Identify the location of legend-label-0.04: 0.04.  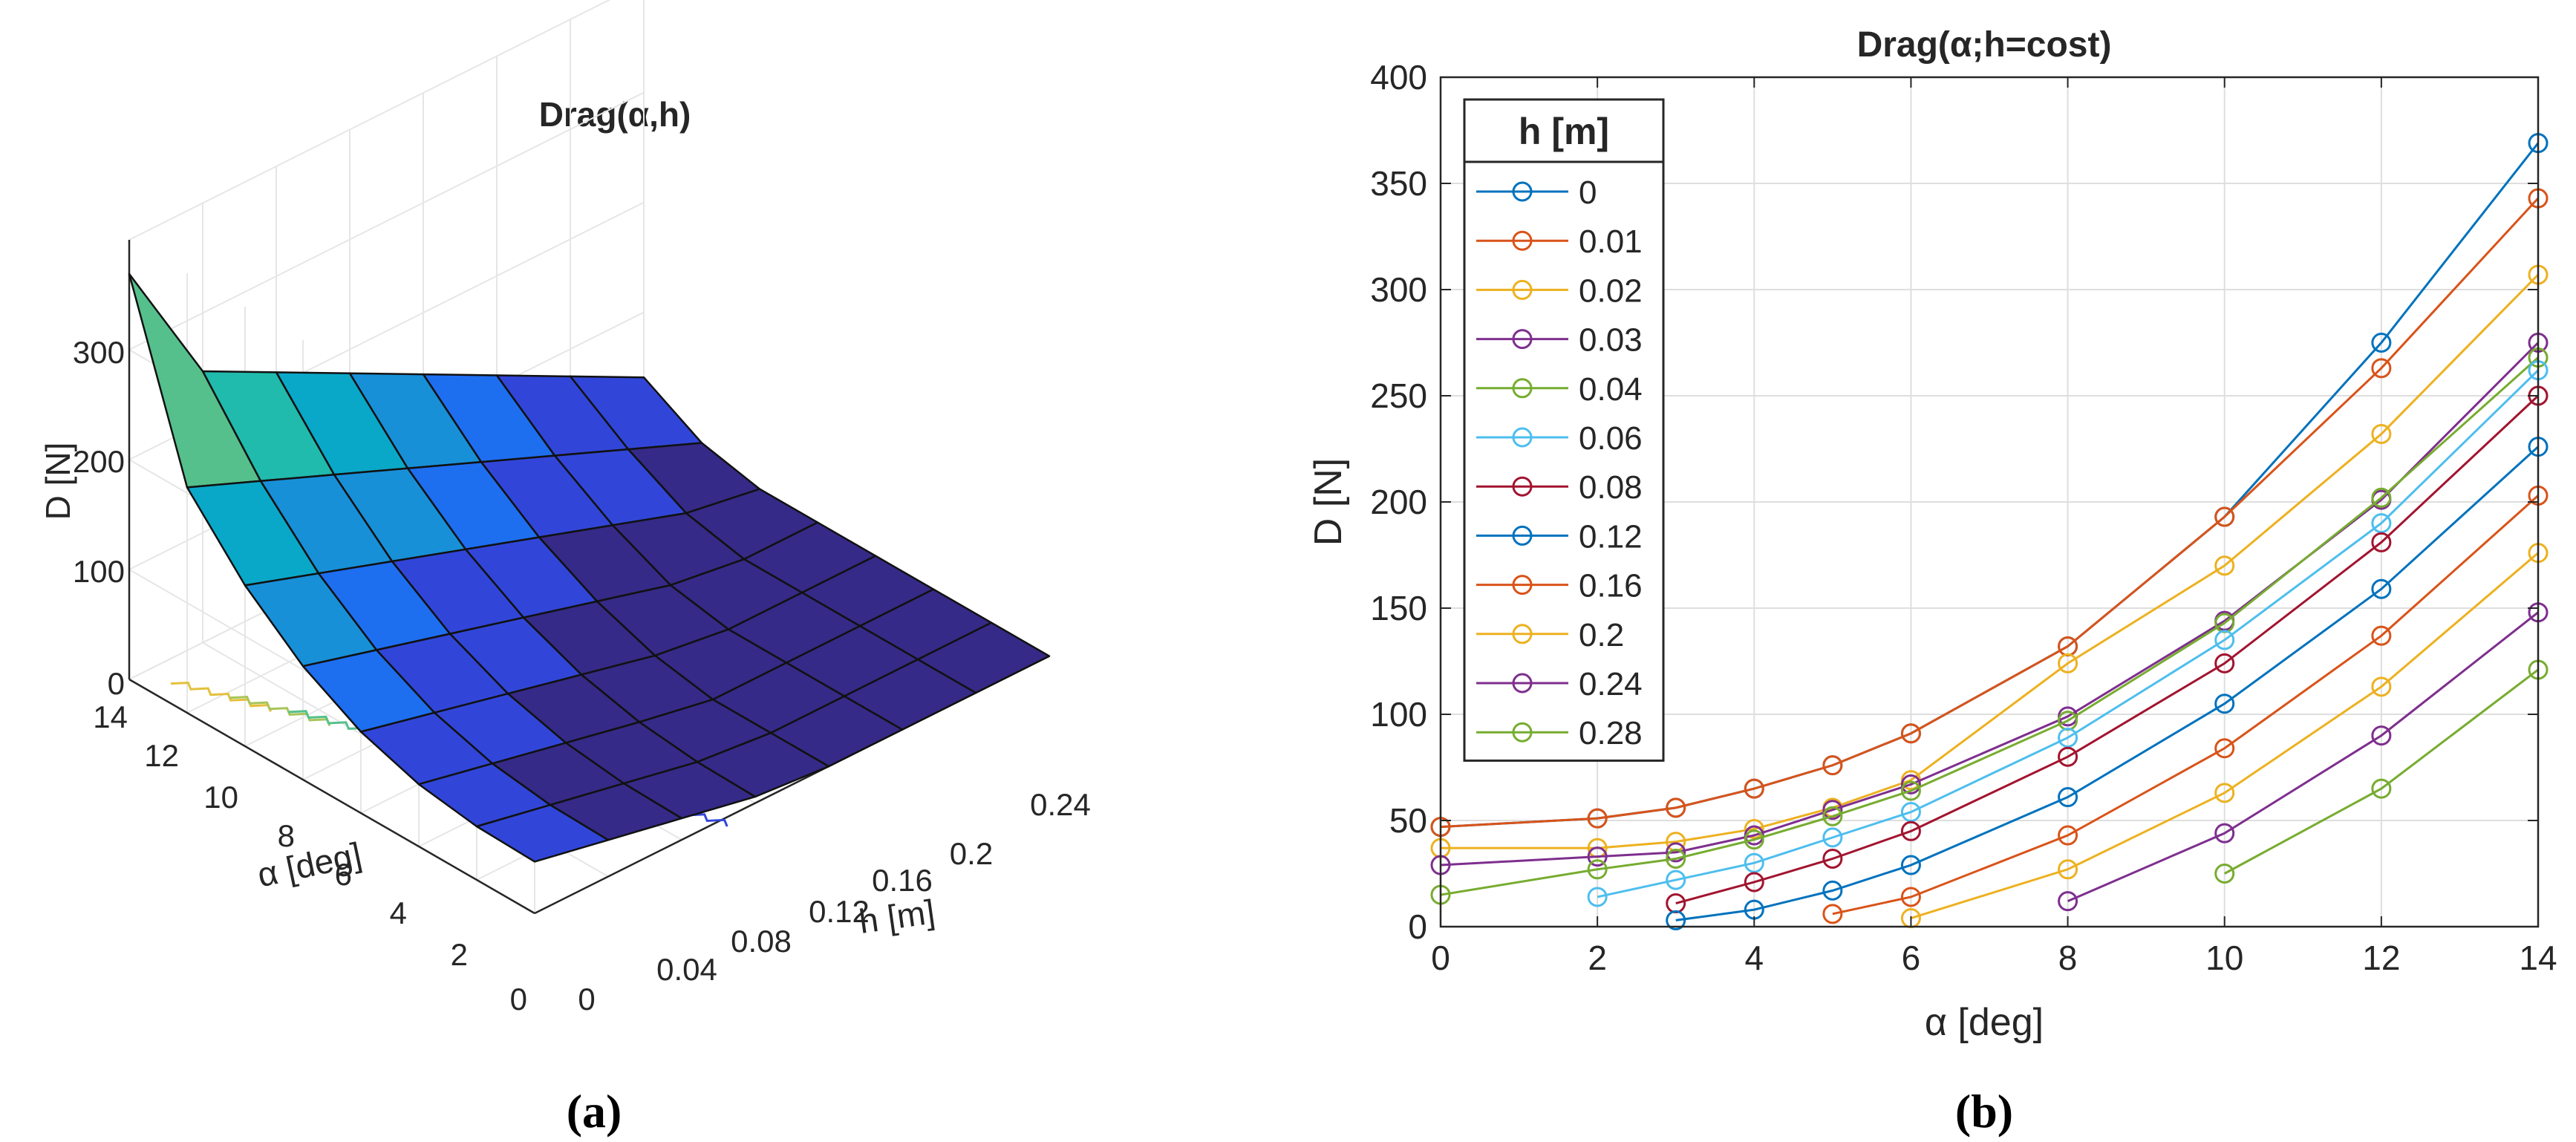
(1611, 390).